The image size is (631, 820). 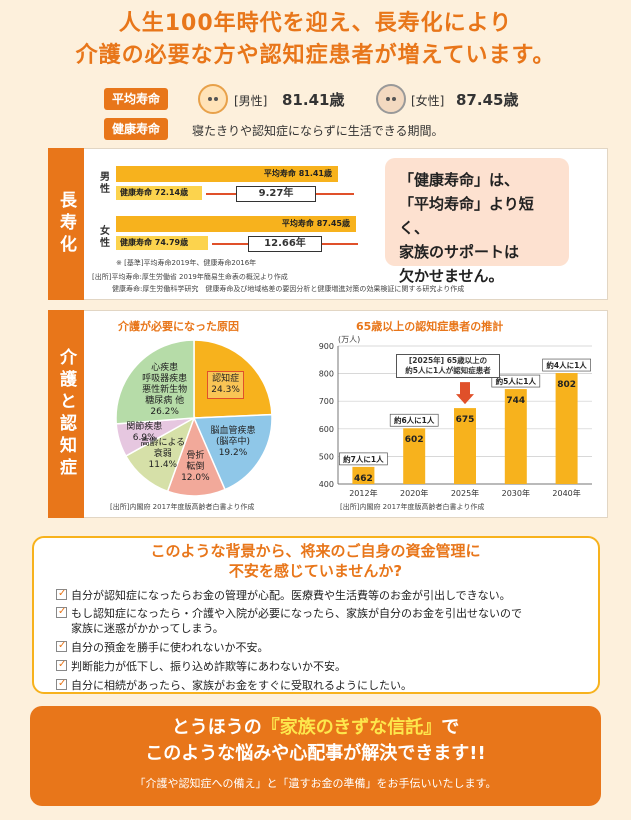 I want to click on product-name: 『家族のきずな信託』, so click(x=351, y=727).